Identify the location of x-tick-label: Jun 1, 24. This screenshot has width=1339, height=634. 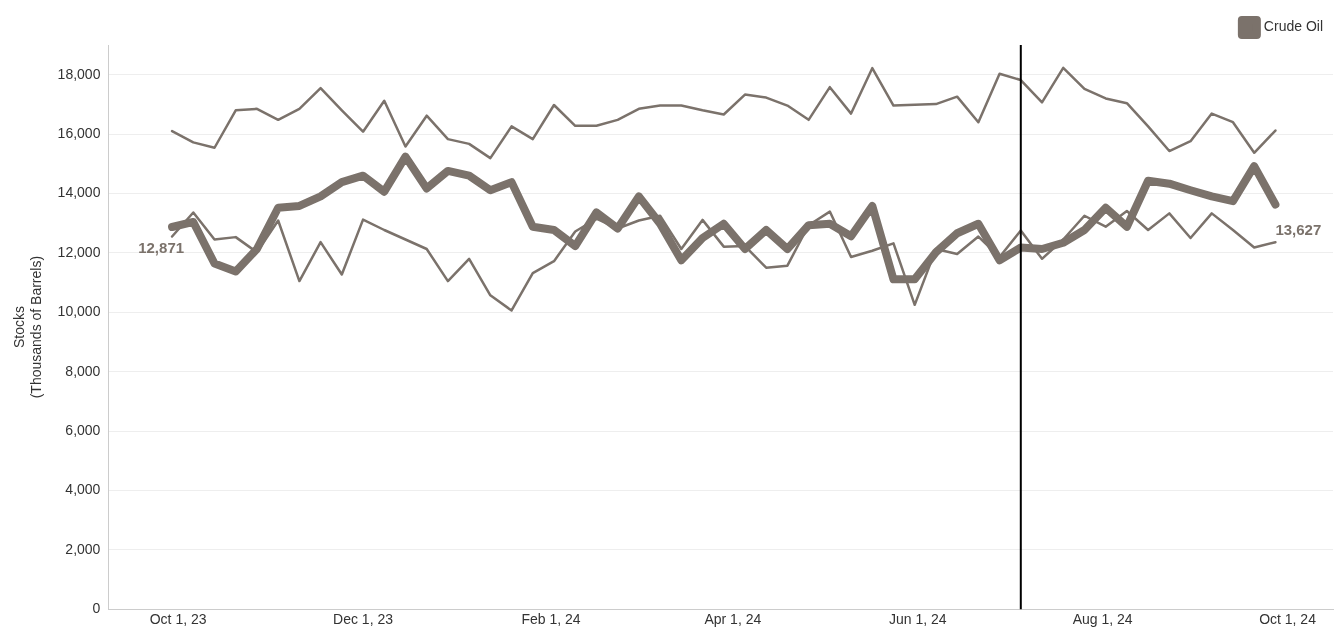
(917, 619).